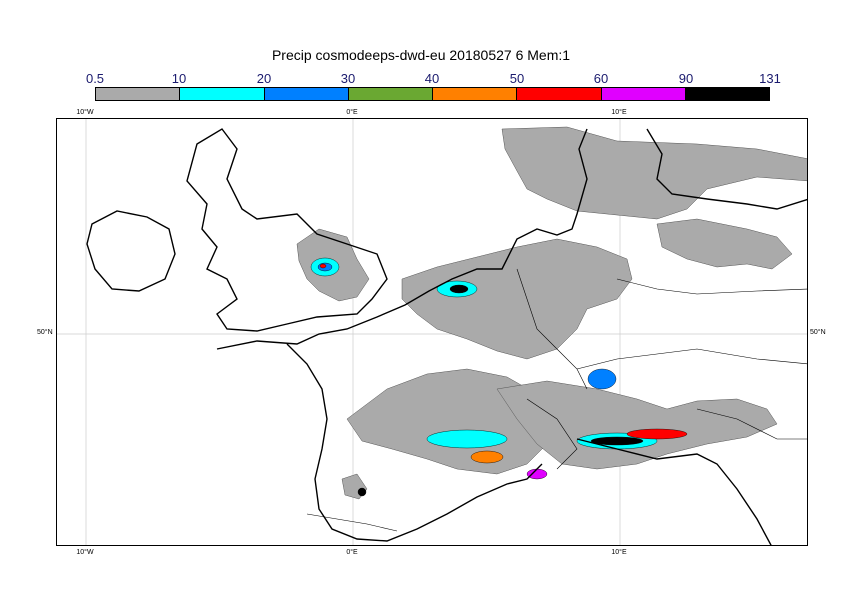  I want to click on precip-area-north, so click(654, 173).